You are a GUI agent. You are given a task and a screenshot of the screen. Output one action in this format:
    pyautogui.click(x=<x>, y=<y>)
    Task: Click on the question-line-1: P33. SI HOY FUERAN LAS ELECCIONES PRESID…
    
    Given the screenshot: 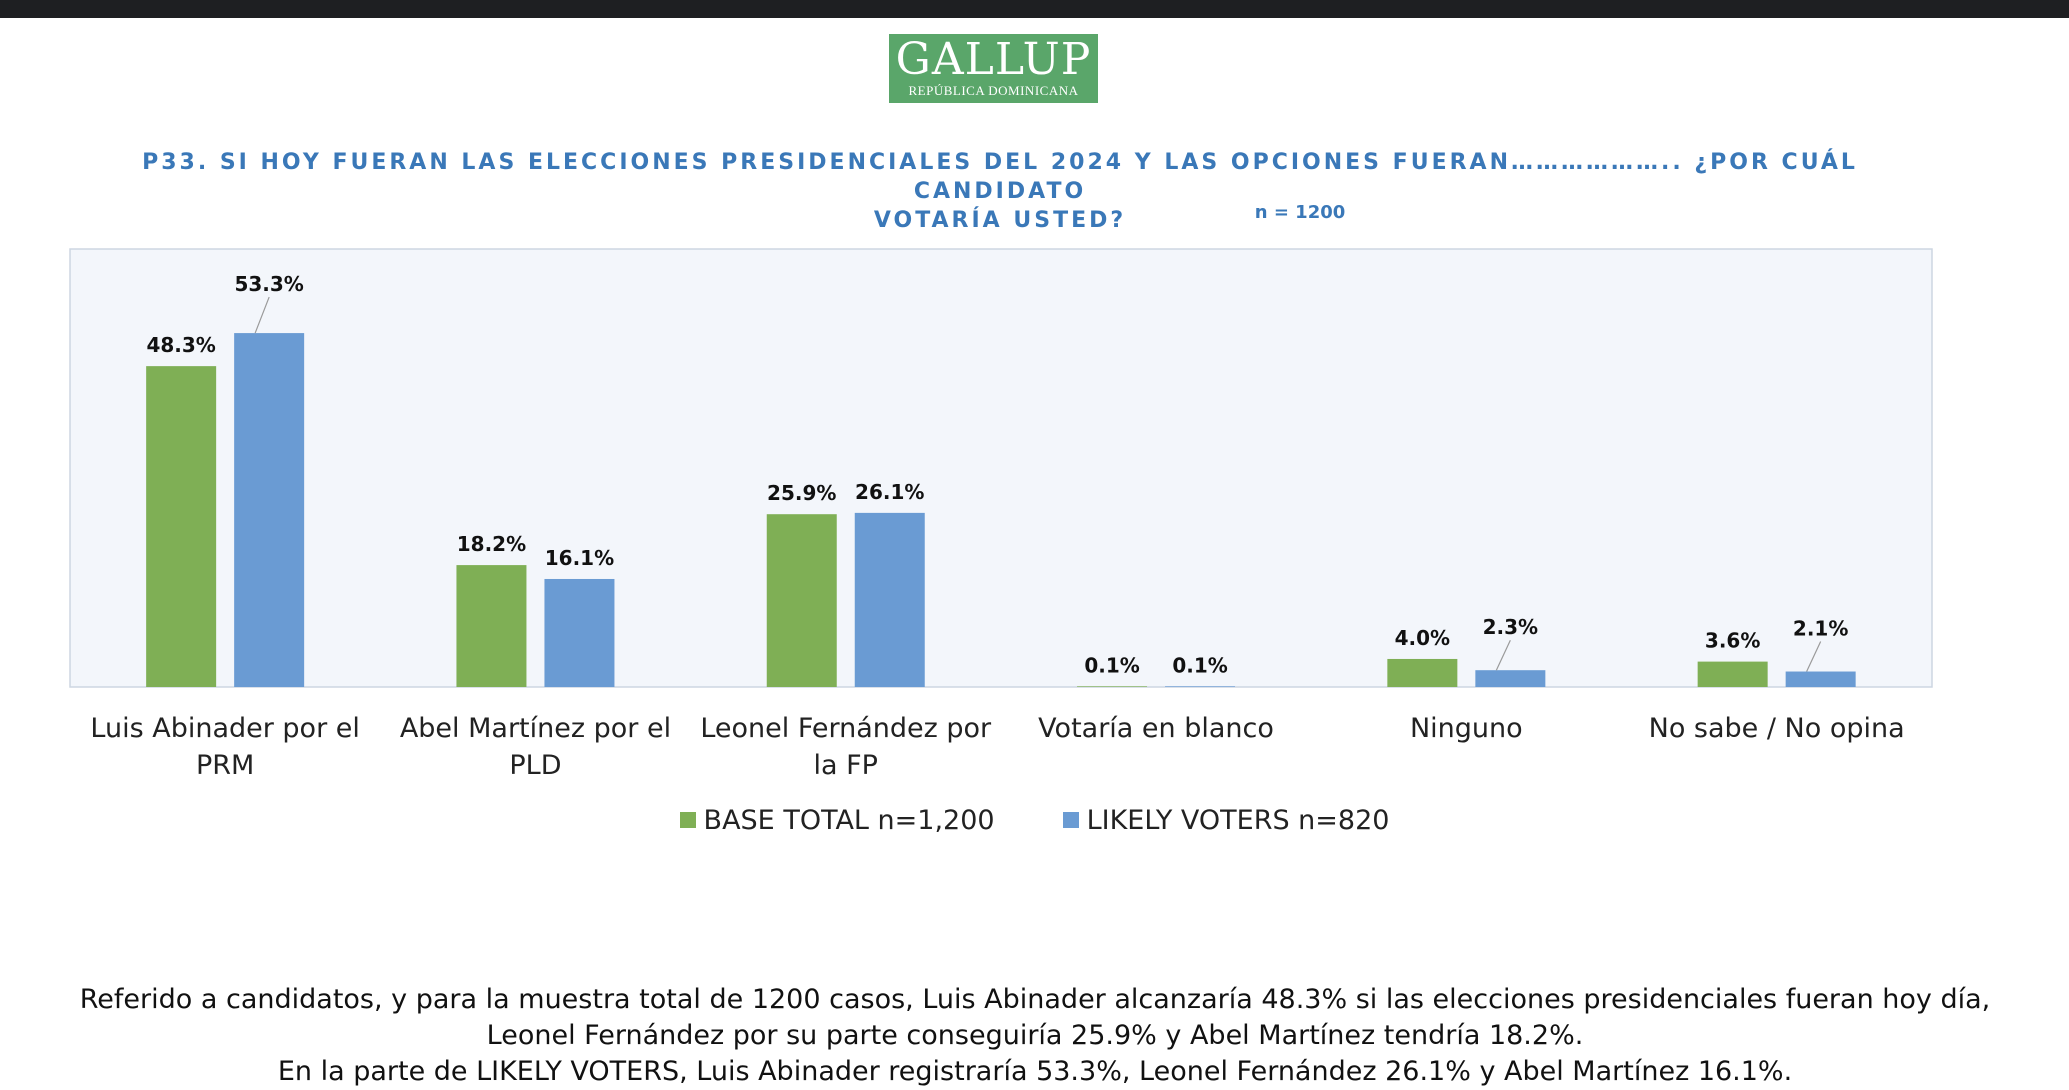 What is the action you would take?
    pyautogui.click(x=1000, y=177)
    